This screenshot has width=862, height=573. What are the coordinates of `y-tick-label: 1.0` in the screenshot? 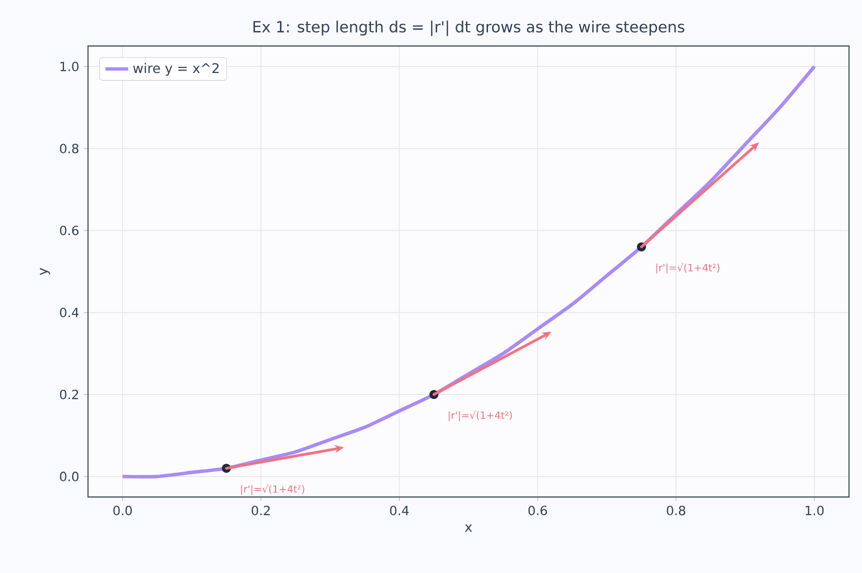 It's located at (69, 67).